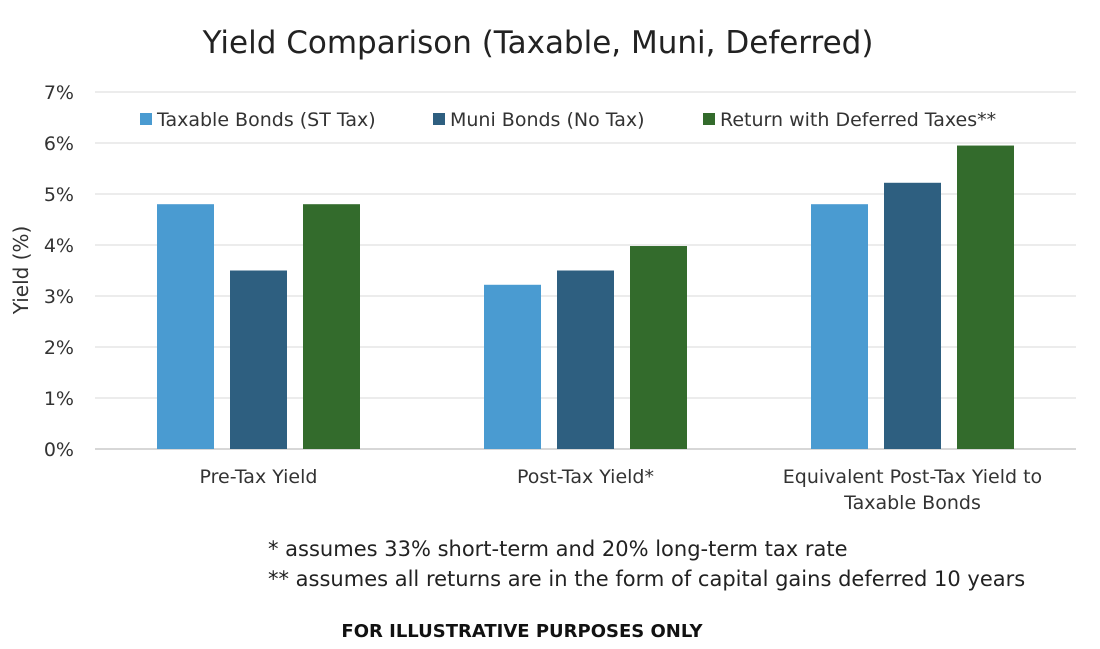  I want to click on y-tick-label: 3%, so click(59, 297).